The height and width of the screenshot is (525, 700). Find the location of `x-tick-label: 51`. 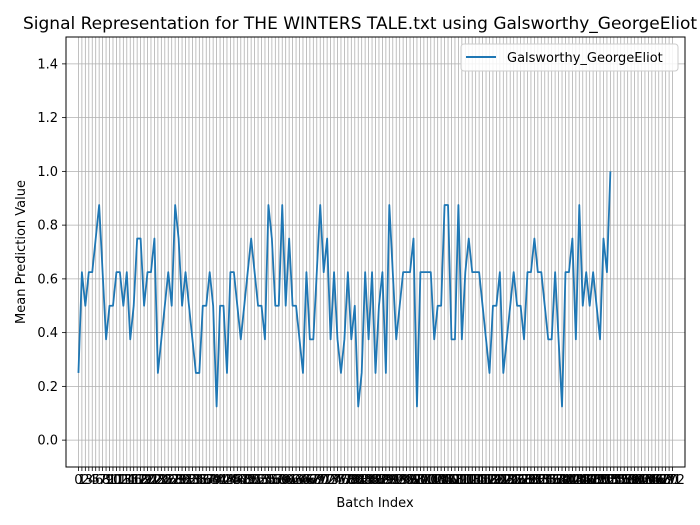

x-tick-label: 51 is located at coordinates (254, 480).